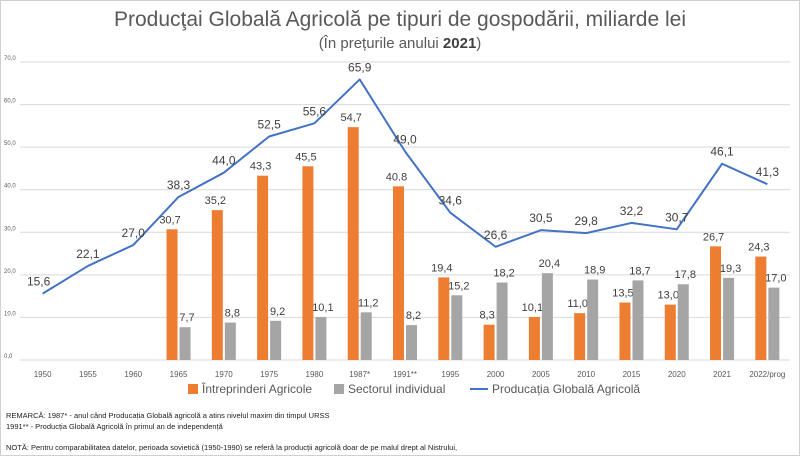 The image size is (800, 456). What do you see at coordinates (315, 111) in the screenshot?
I see `line-data-label: 55,6` at bounding box center [315, 111].